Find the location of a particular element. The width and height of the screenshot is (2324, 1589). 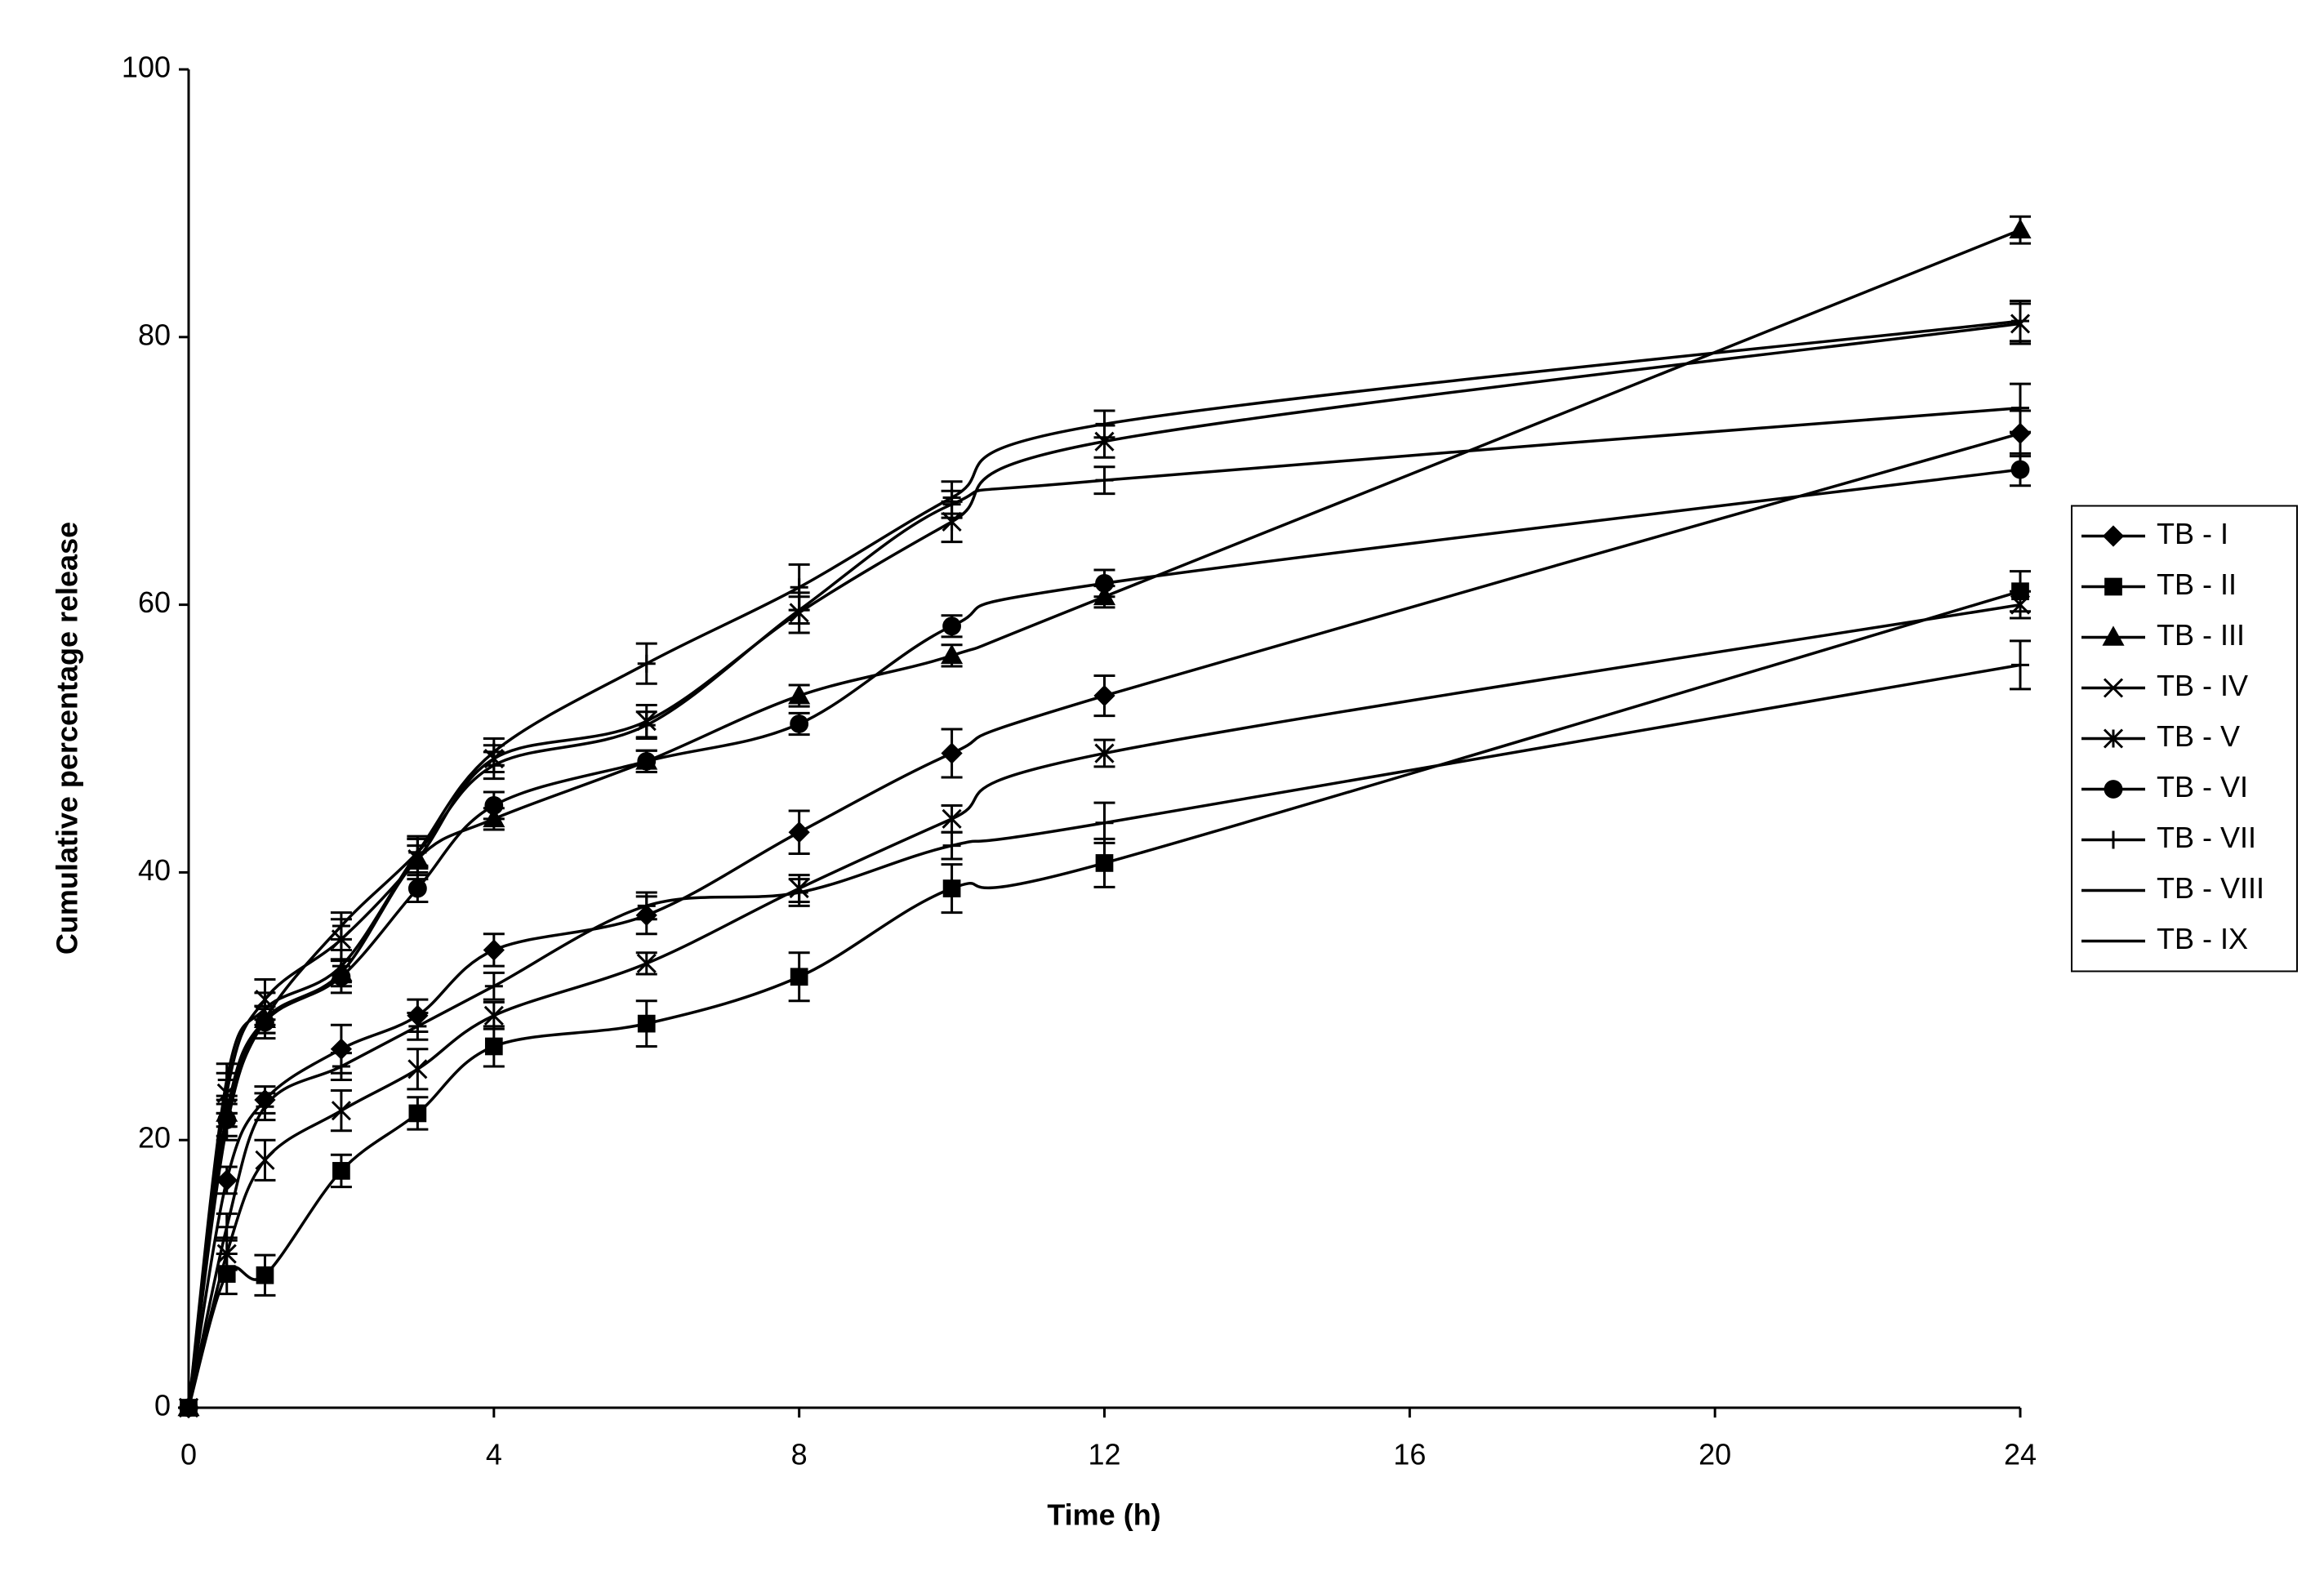

legend-label: TB - I is located at coordinates (2192, 533).